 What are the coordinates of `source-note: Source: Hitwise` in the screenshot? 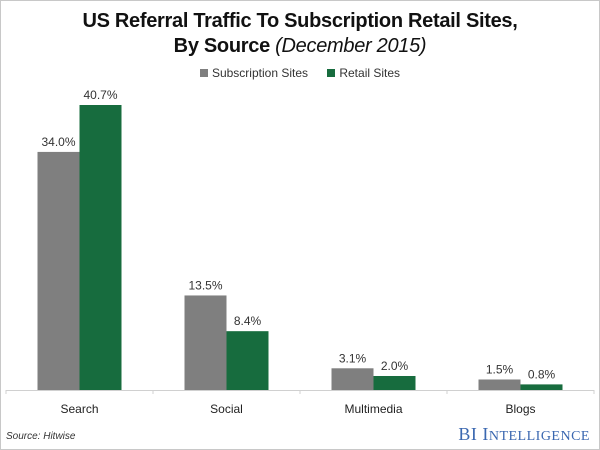 It's located at (41, 436).